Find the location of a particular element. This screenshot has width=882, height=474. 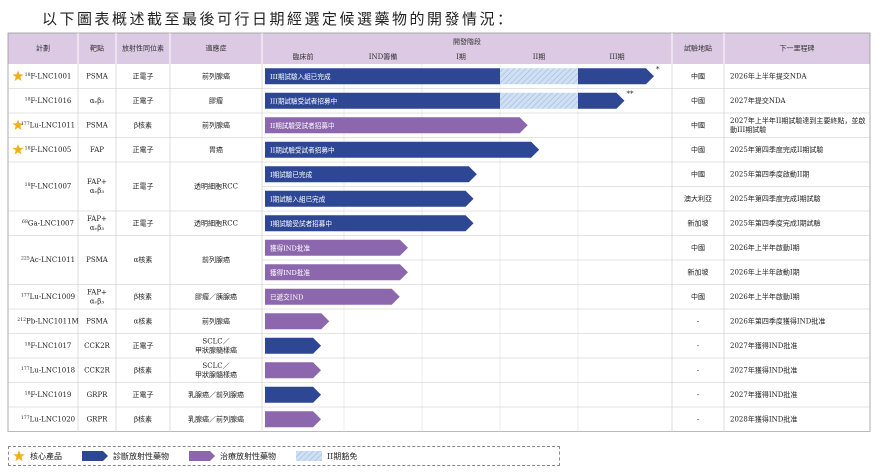

header-dev-stage: 開發階段 is located at coordinates (467, 41).